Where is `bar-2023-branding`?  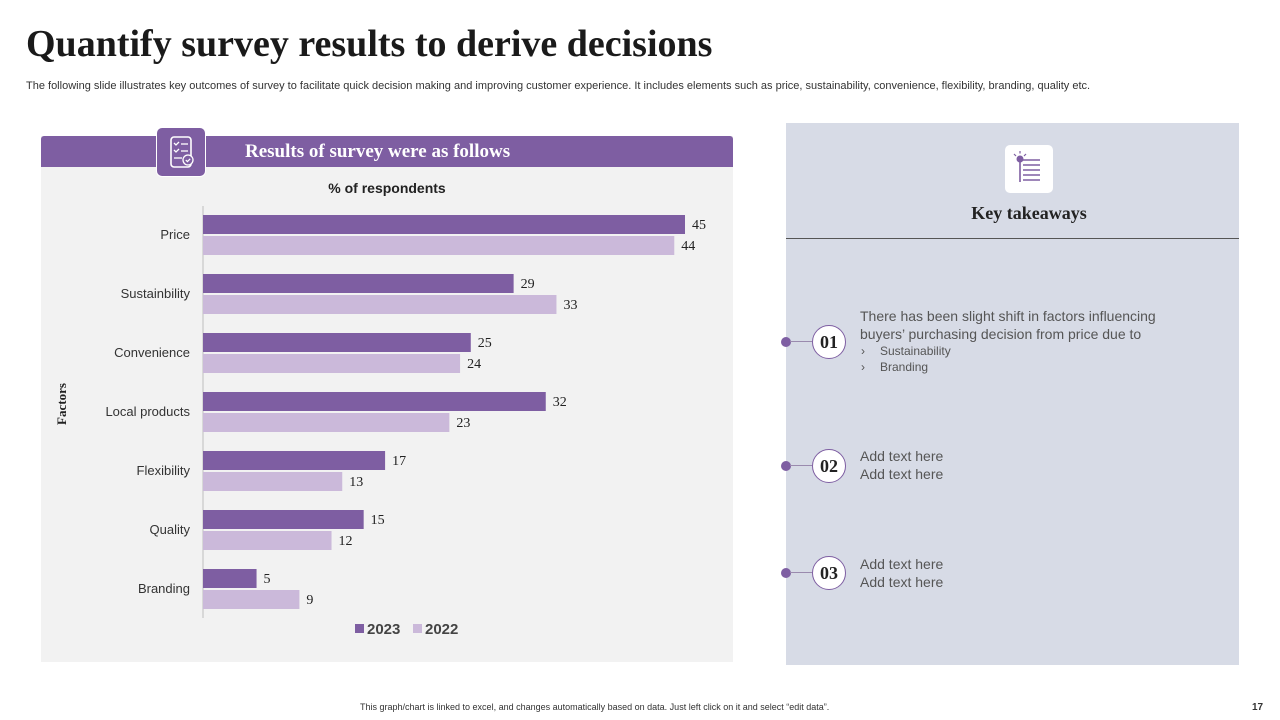 bar-2023-branding is located at coordinates (230, 578).